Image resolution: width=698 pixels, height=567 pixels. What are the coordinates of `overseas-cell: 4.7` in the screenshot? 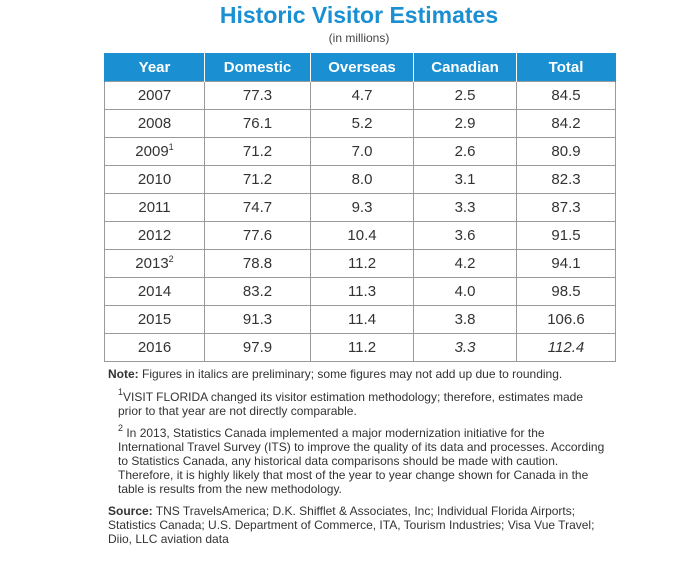 It's located at (362, 95).